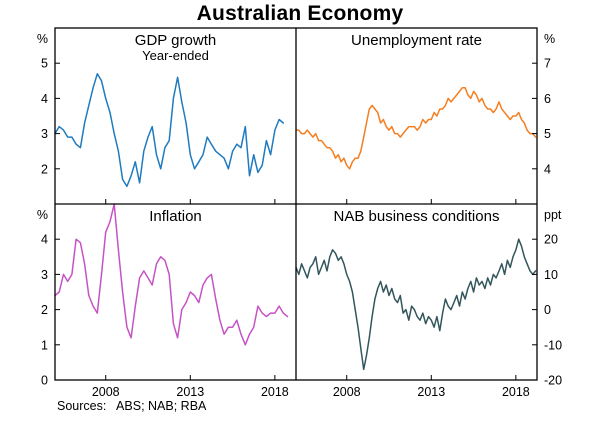 This screenshot has height=442, width=600. I want to click on y-tick-label: 7, so click(547, 64).